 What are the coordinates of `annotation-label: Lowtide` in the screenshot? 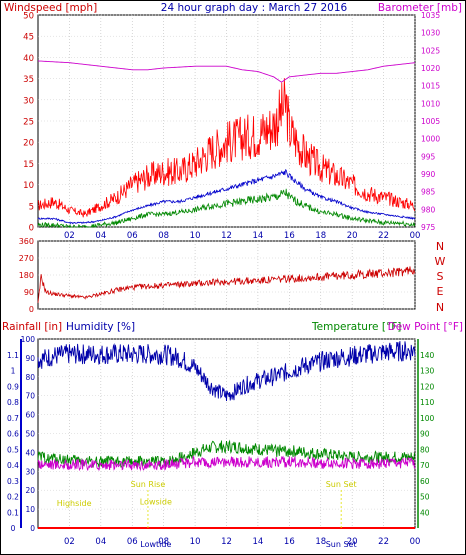 It's located at (155, 544).